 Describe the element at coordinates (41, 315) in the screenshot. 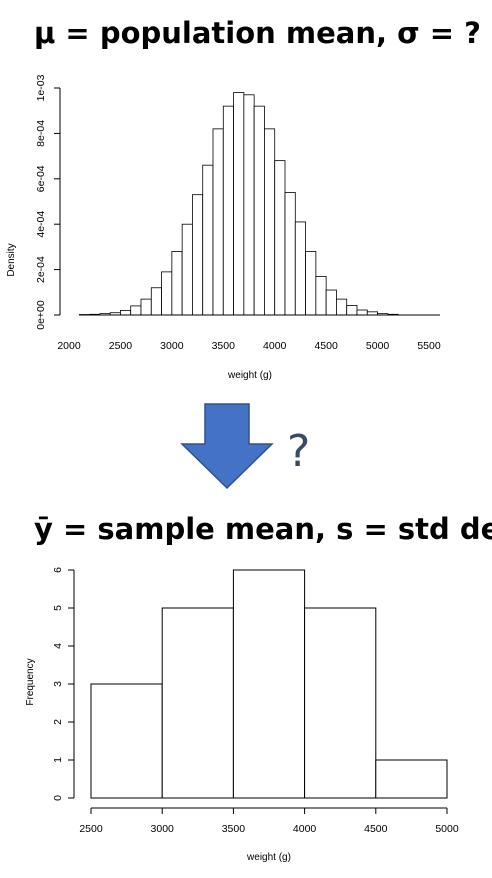

I see `population-y-tick-label: 0e+00` at that location.